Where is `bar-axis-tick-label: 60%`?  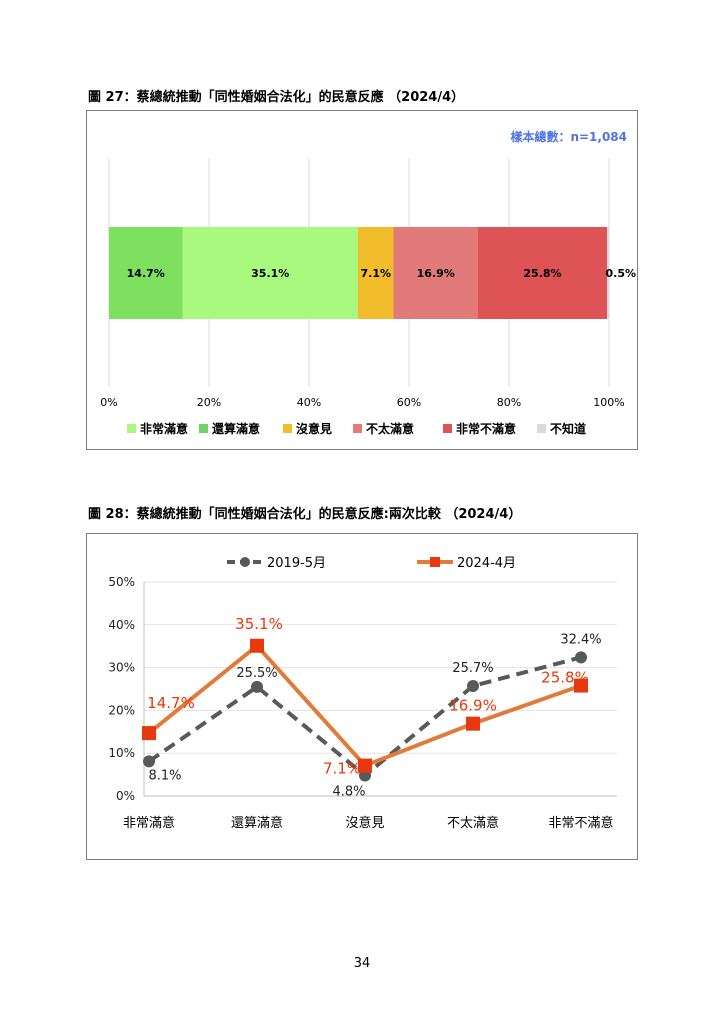
bar-axis-tick-label: 60% is located at coordinates (409, 402).